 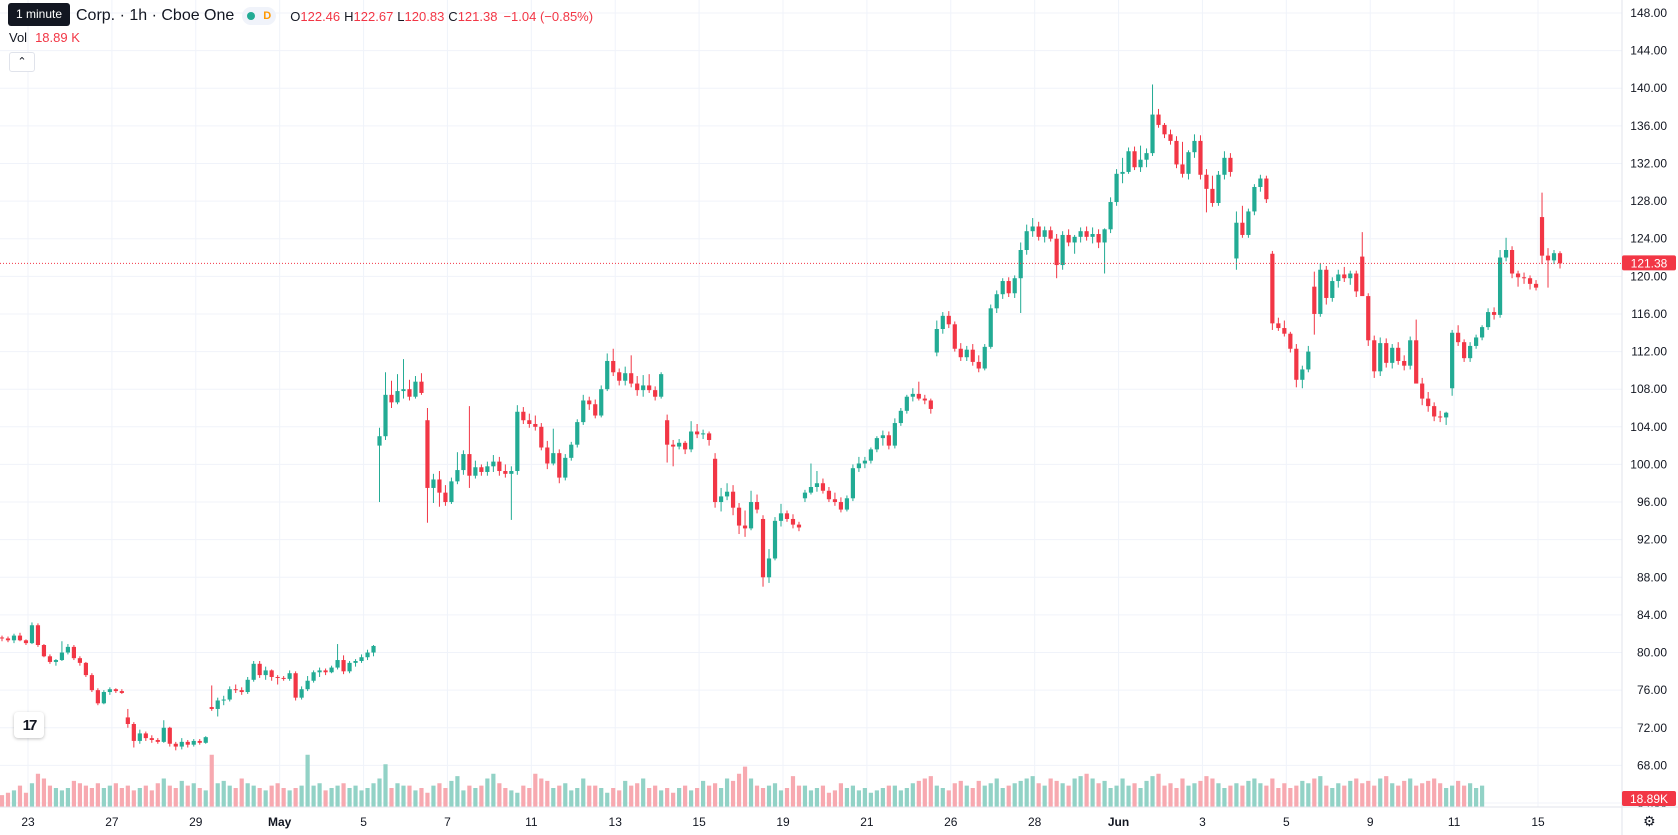 What do you see at coordinates (29, 725) in the screenshot?
I see `tradingview-logo-icon: 17` at bounding box center [29, 725].